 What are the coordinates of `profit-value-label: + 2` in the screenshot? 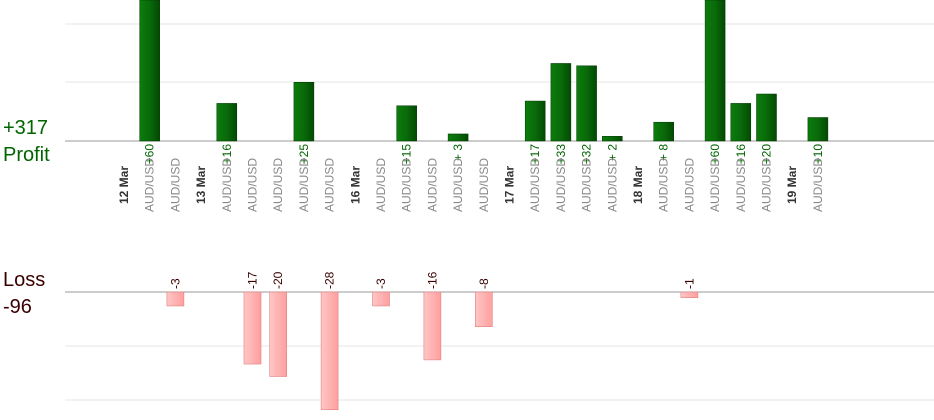 It's located at (612, 152).